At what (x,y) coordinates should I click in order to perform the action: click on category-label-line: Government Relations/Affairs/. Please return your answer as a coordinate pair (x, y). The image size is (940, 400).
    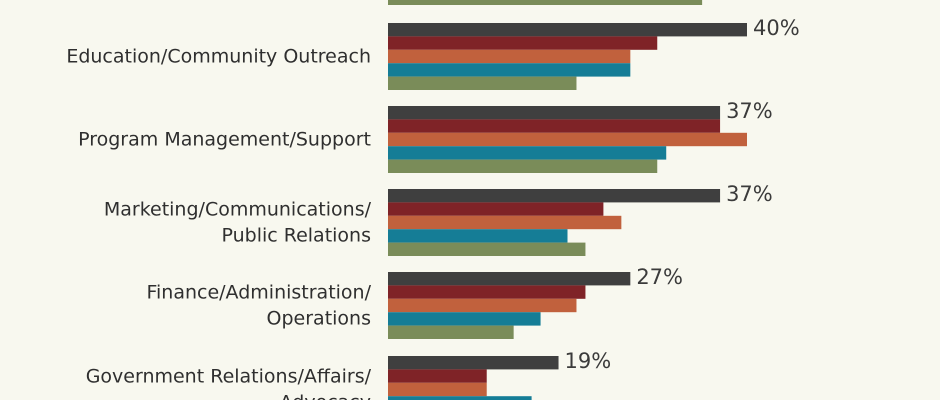
    Looking at the image, I should click on (229, 377).